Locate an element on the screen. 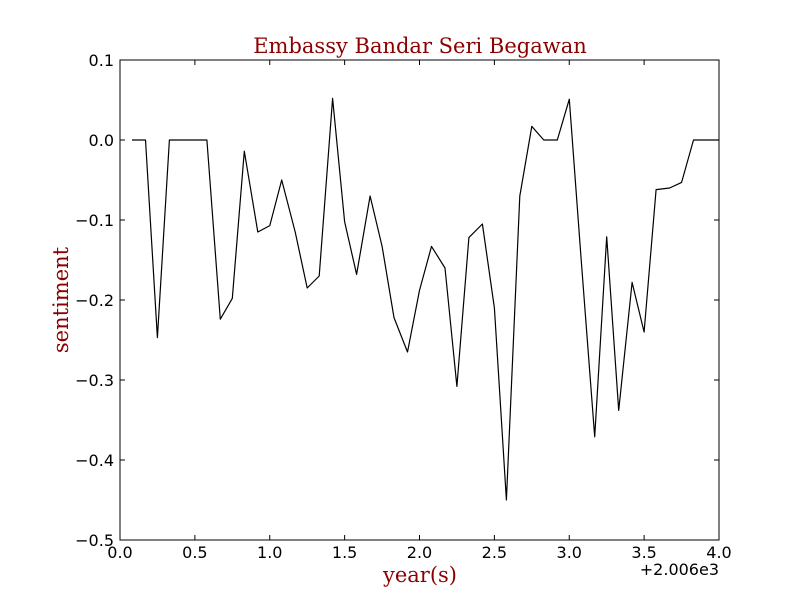 Image resolution: width=800 pixels, height=600 pixels. y-tick-label: −0.3 is located at coordinates (94, 380).